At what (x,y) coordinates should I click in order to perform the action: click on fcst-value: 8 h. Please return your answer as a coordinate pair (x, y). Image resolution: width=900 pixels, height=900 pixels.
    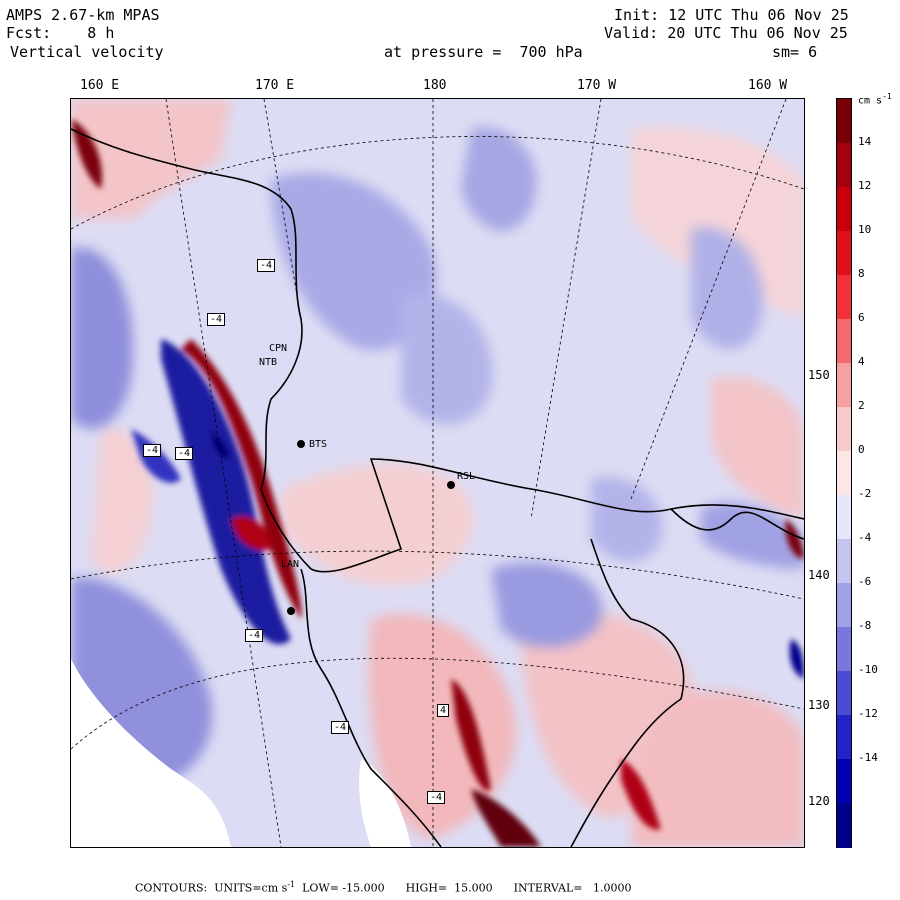
    Looking at the image, I should click on (101, 33).